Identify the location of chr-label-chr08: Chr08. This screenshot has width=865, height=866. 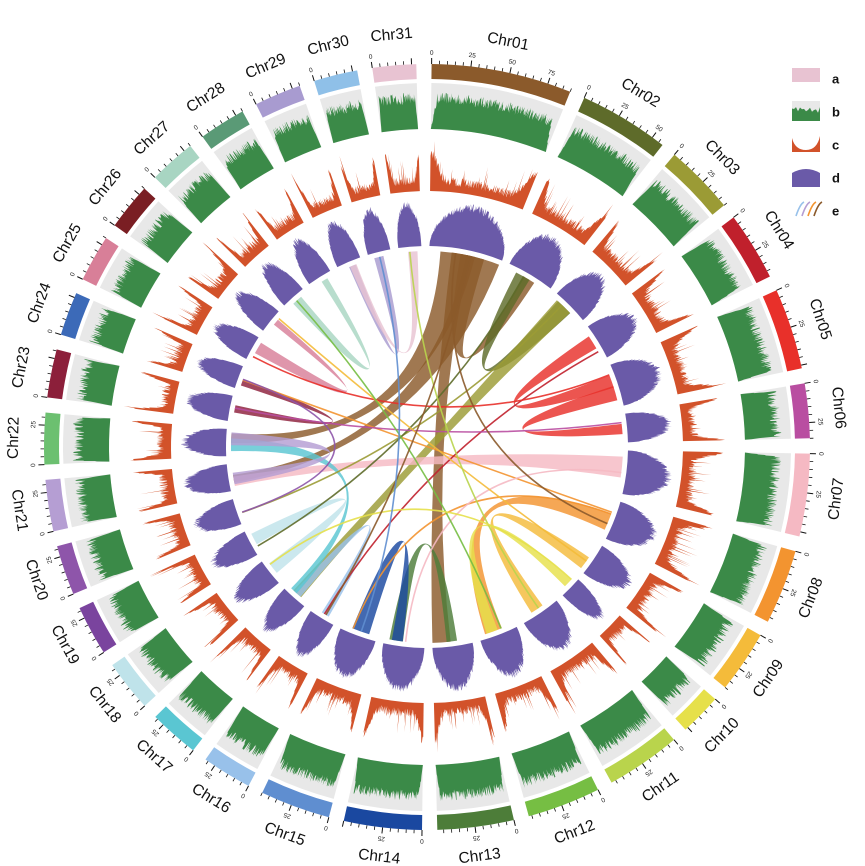
(810, 598).